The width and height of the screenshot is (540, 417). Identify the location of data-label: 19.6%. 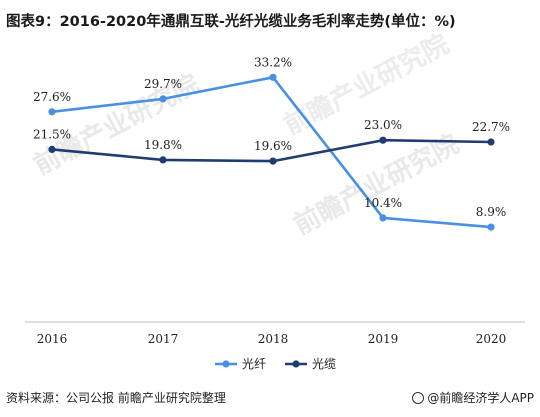
(273, 146).